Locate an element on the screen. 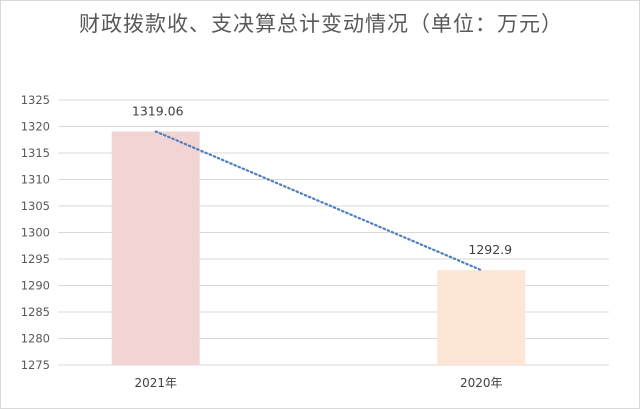 The width and height of the screenshot is (640, 409). y-tick-label: 1325 is located at coordinates (35, 100).